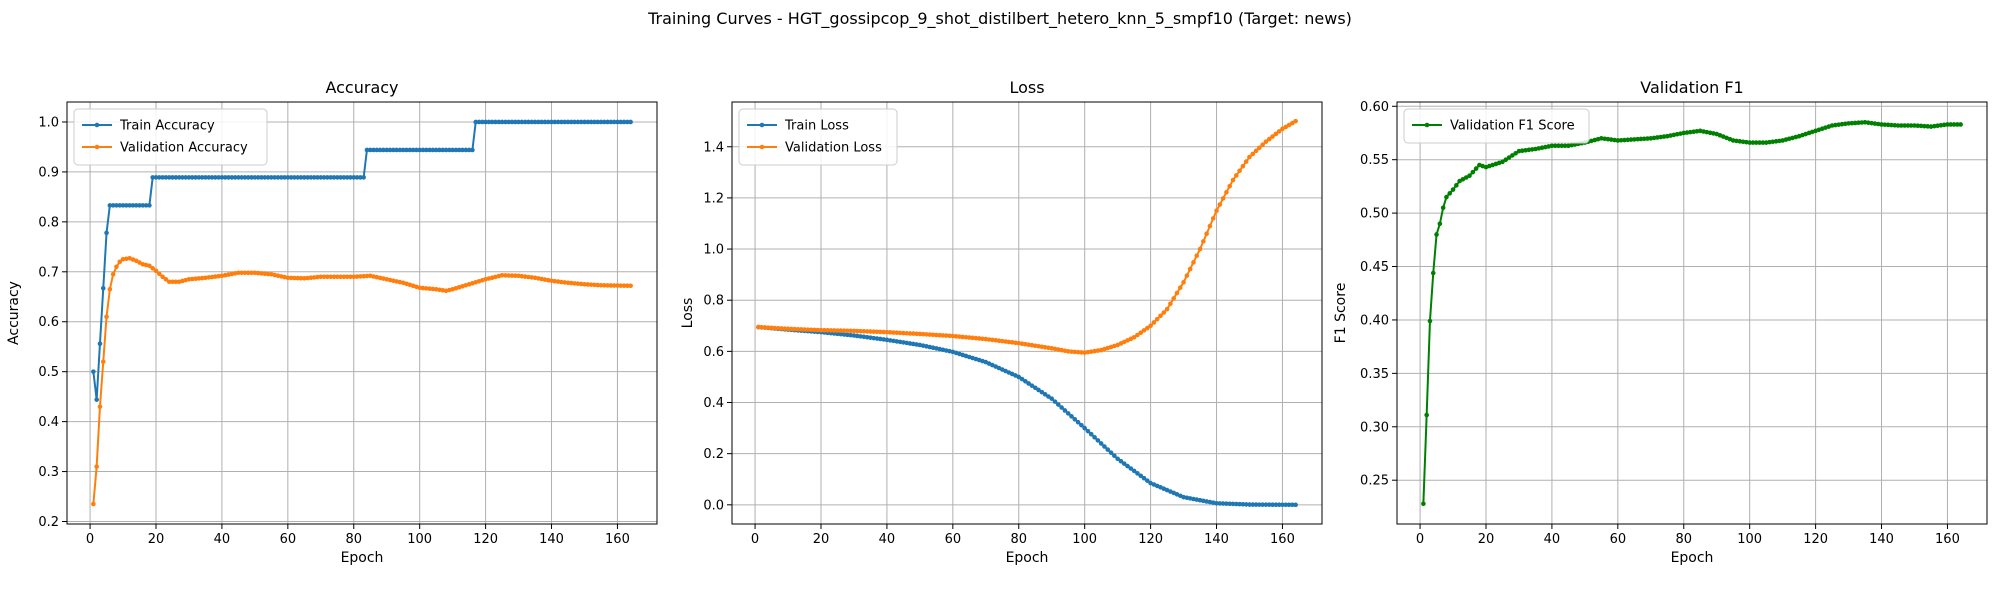 This screenshot has height=600, width=2000. What do you see at coordinates (48, 422) in the screenshot?
I see `y-tick-label: 0.4` at bounding box center [48, 422].